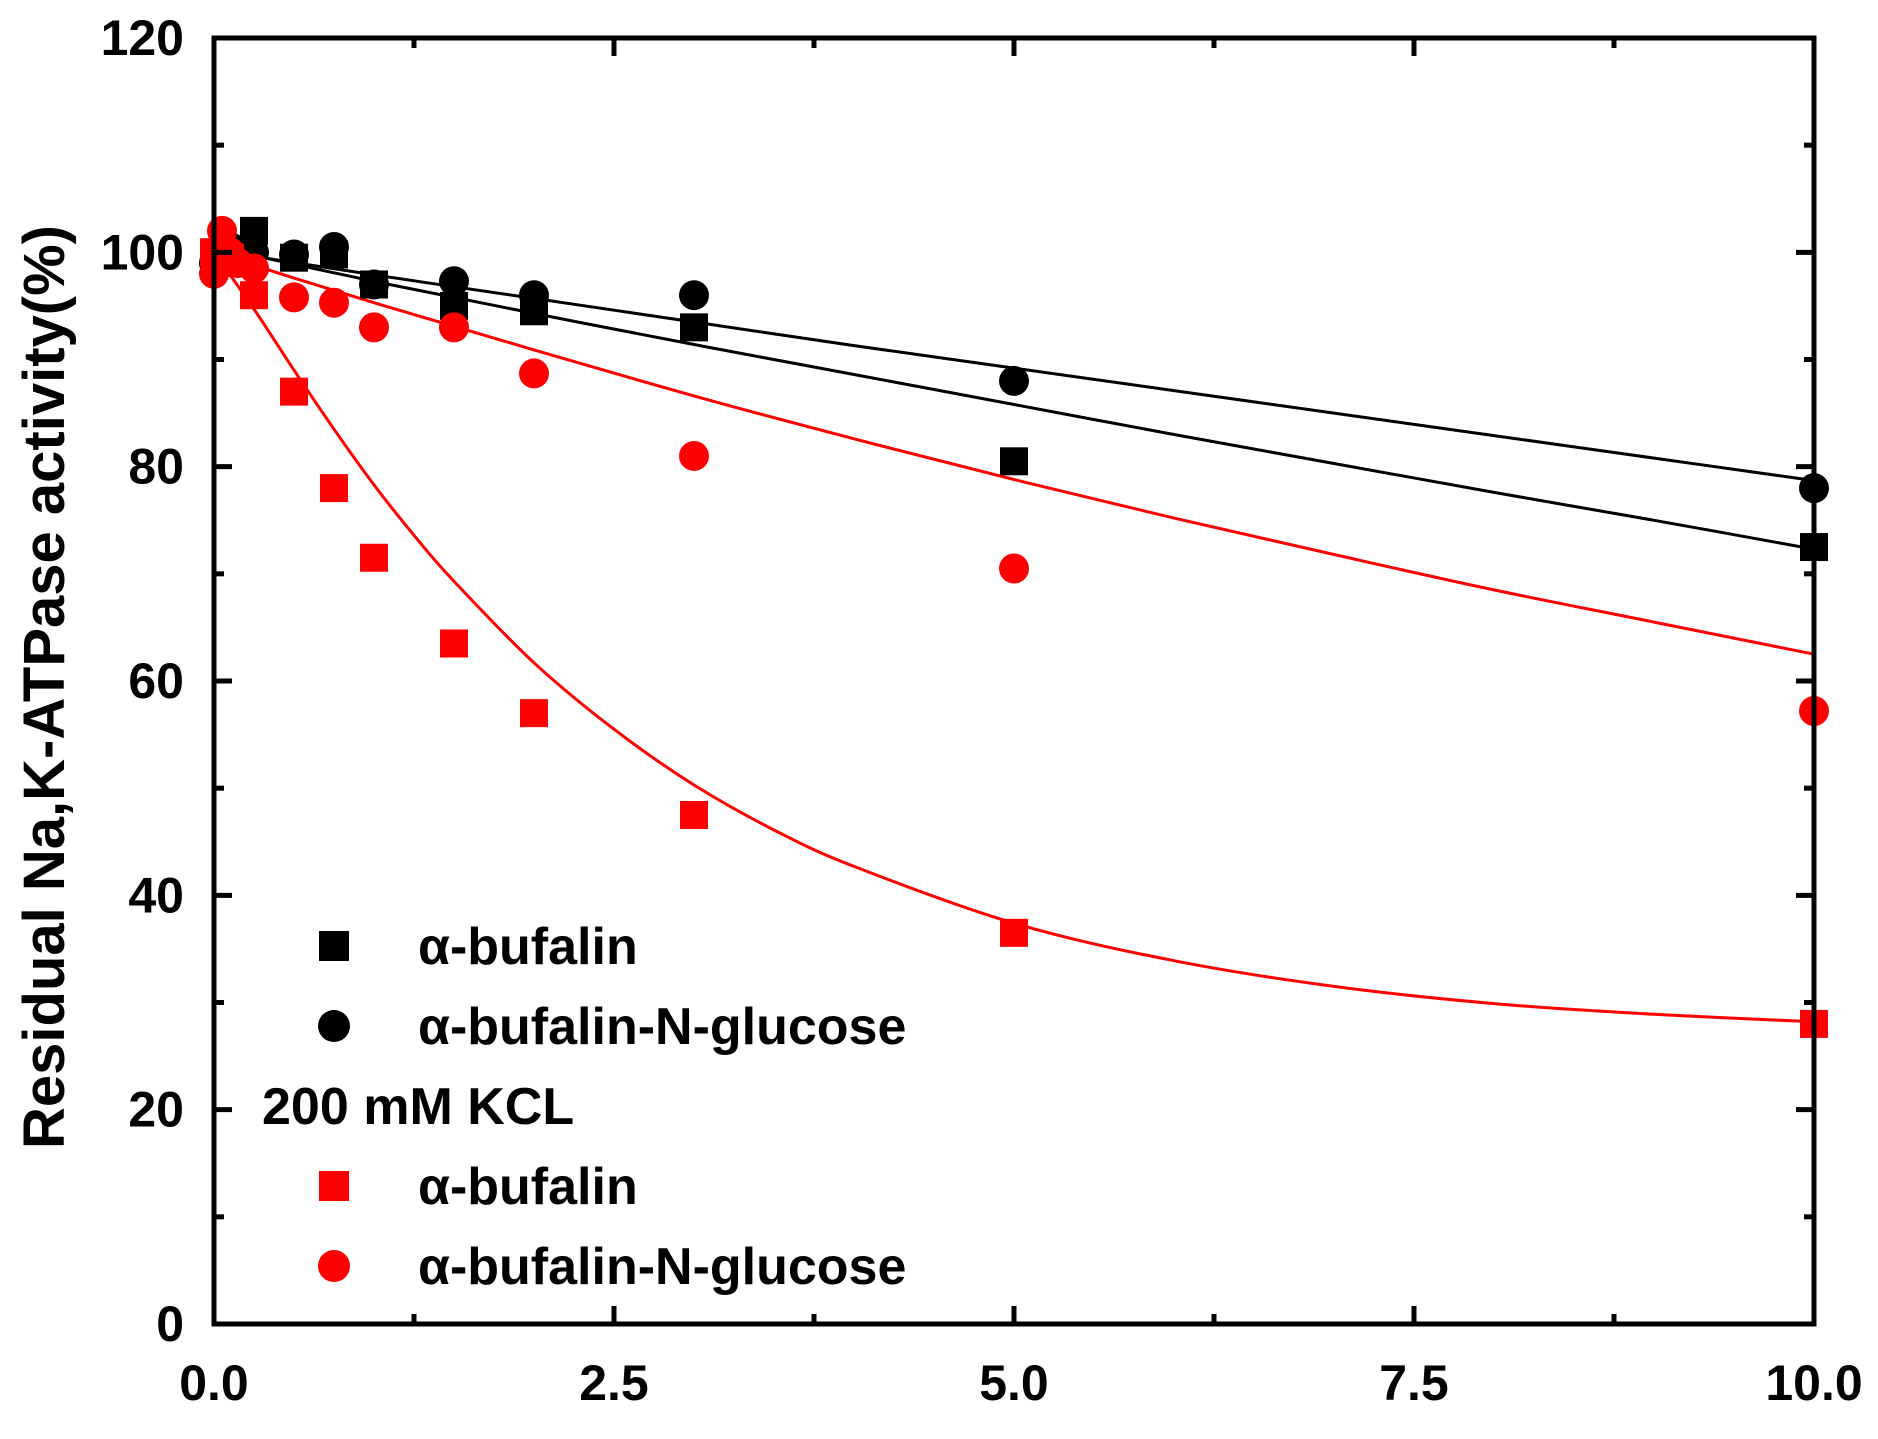  I want to click on x-tick-label: 7.5, so click(1414, 1383).